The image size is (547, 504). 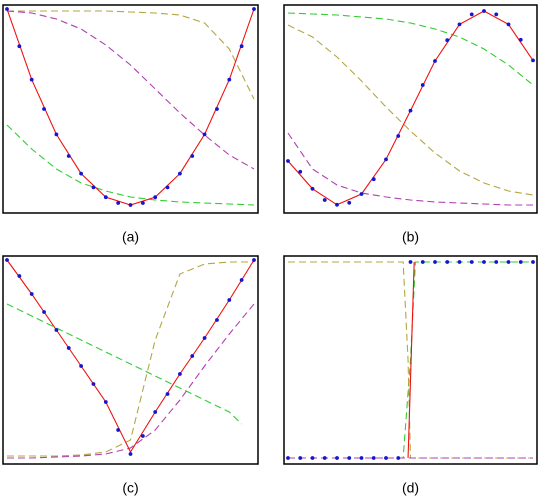 What do you see at coordinates (410, 237) in the screenshot?
I see `caption: (b)` at bounding box center [410, 237].